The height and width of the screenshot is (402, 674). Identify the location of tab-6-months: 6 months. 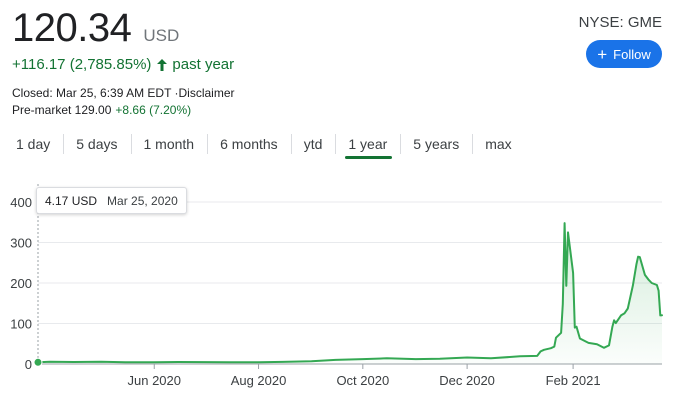
(249, 144).